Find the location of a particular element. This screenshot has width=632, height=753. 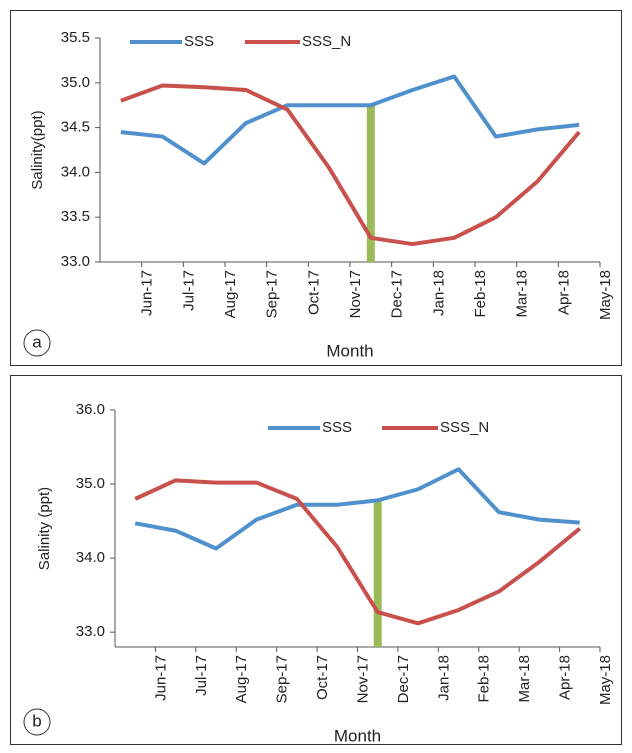

y-axis-title: Salinity(ppt) is located at coordinates (37, 149).